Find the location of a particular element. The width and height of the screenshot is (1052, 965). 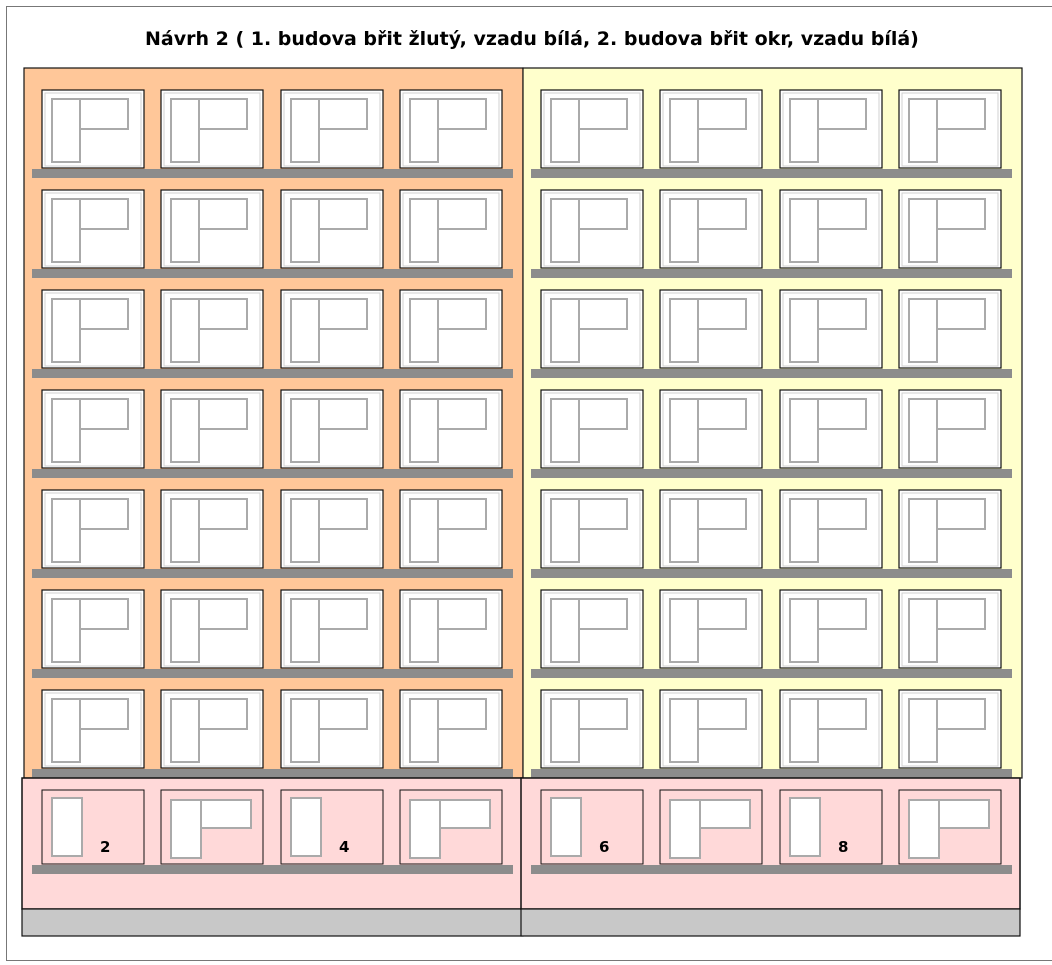

window-b1-f5-w1-sash is located at coordinates (93, 329).